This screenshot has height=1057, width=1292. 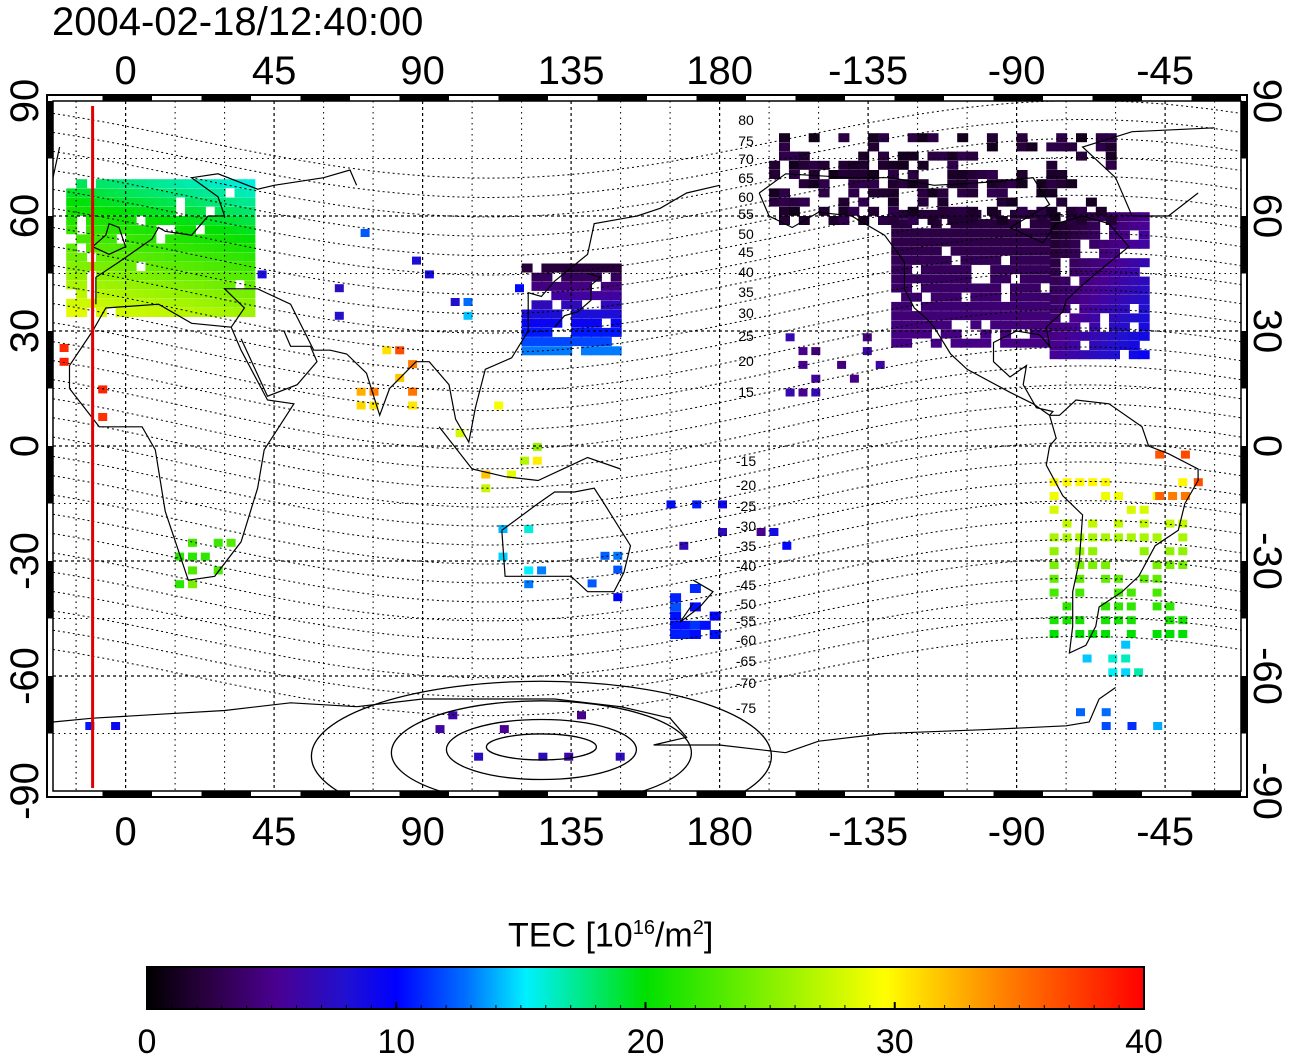 What do you see at coordinates (746, 313) in the screenshot?
I see `contour-label: 30` at bounding box center [746, 313].